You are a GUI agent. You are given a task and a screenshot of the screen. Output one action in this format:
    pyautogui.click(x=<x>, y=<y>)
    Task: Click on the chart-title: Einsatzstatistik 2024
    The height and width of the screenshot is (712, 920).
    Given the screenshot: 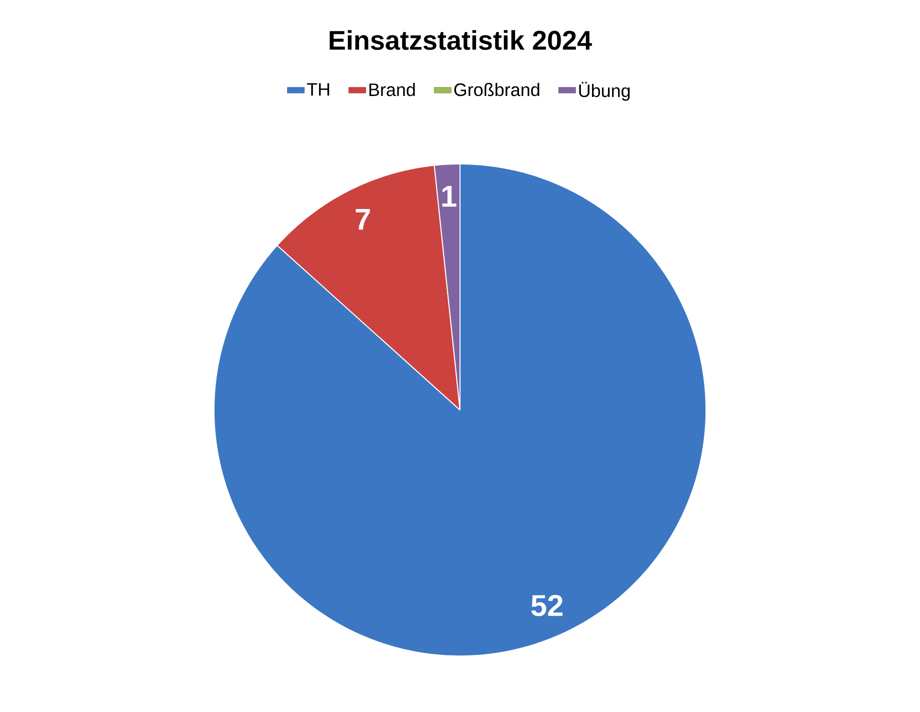 What is the action you would take?
    pyautogui.click(x=461, y=40)
    